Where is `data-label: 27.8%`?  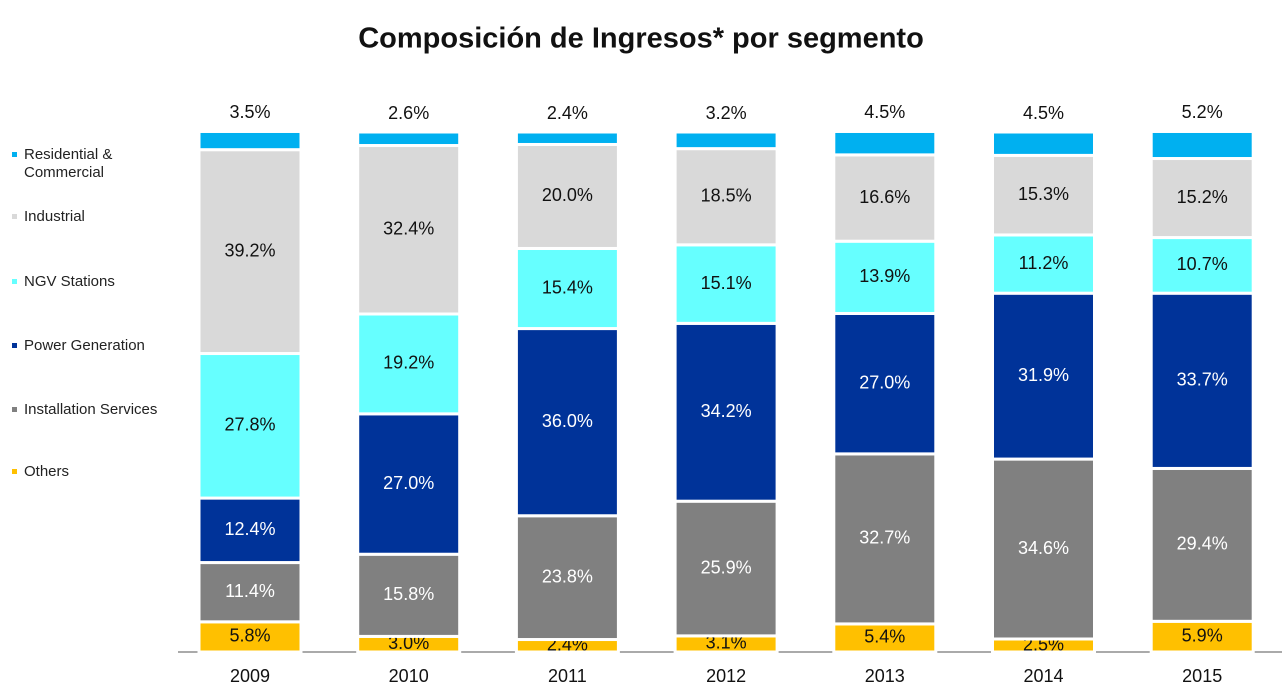
data-label: 27.8% is located at coordinates (249, 425).